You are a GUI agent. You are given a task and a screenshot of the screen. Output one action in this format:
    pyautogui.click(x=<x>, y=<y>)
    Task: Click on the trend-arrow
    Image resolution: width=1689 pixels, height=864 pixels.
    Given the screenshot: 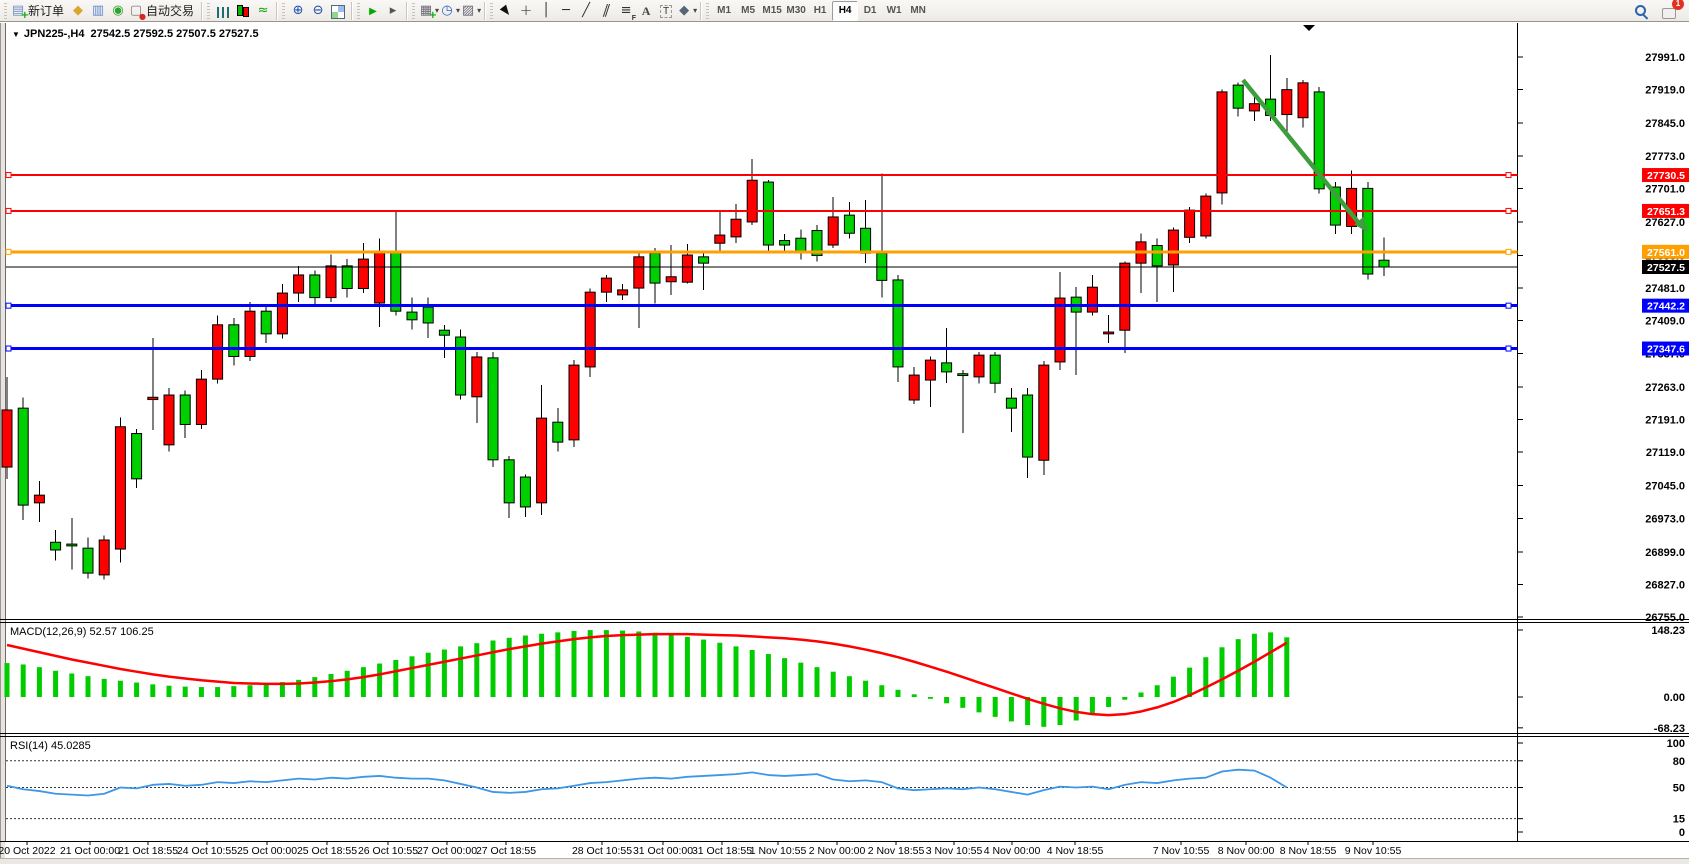 What is the action you would take?
    pyautogui.click(x=1305, y=155)
    